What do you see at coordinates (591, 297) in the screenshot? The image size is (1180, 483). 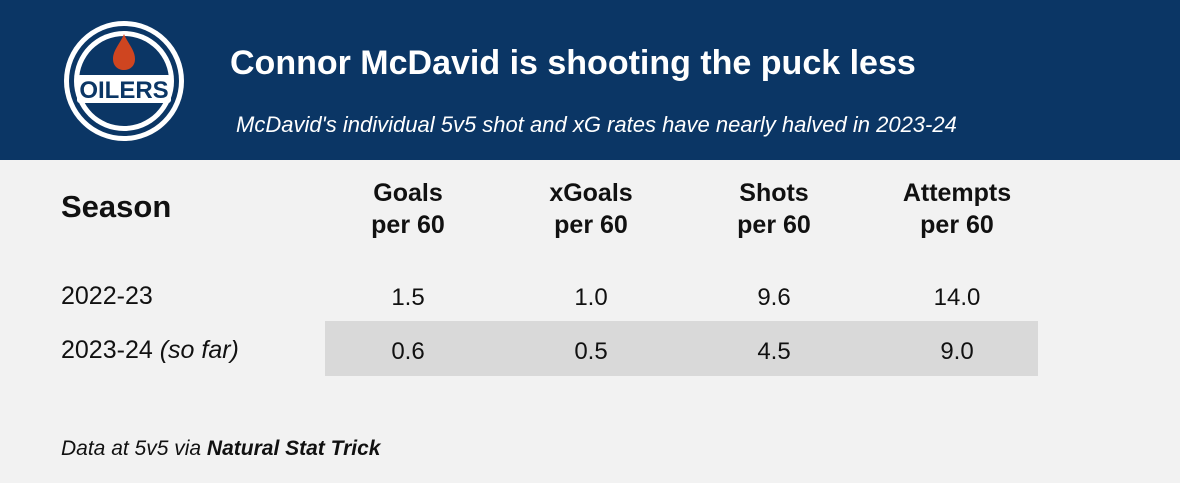 I see `row-1-xgoals: 1.0` at bounding box center [591, 297].